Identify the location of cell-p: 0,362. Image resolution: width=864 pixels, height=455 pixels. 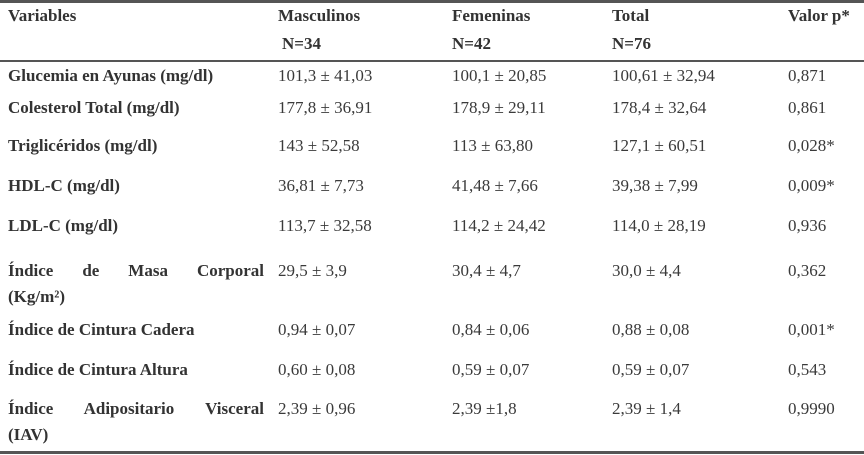
(807, 270).